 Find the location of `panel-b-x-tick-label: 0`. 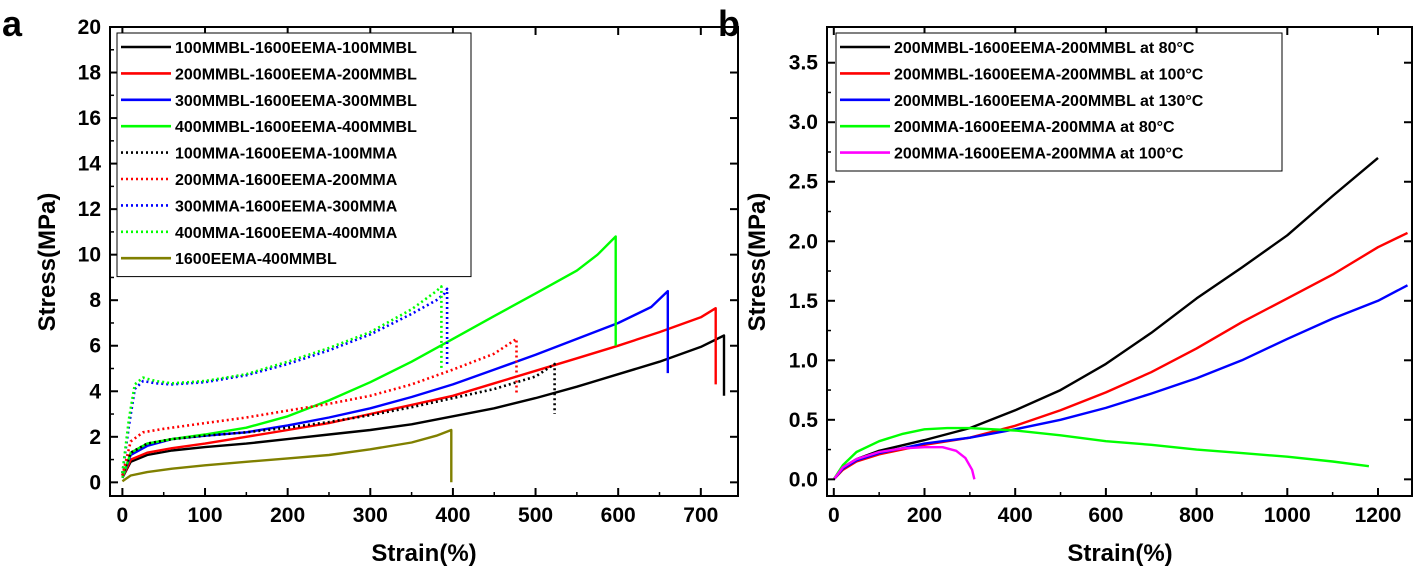

panel-b-x-tick-label: 0 is located at coordinates (834, 515).